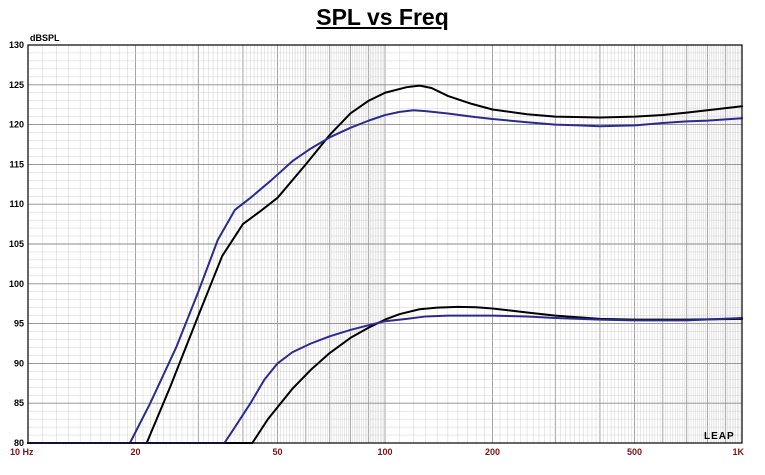  Describe the element at coordinates (16, 125) in the screenshot. I see `y-tick-label: 120` at that location.